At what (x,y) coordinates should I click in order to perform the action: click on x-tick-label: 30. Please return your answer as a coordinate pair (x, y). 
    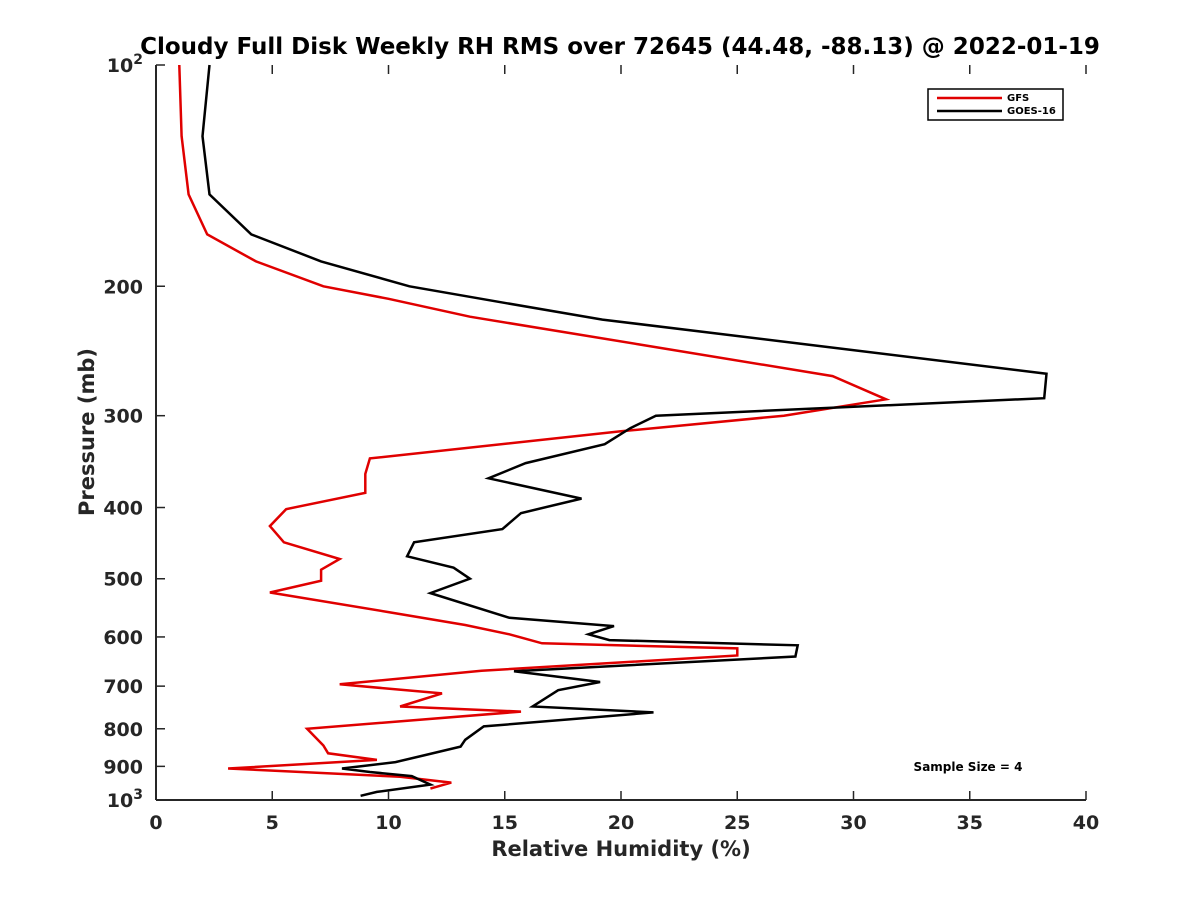
    Looking at the image, I should click on (853, 823).